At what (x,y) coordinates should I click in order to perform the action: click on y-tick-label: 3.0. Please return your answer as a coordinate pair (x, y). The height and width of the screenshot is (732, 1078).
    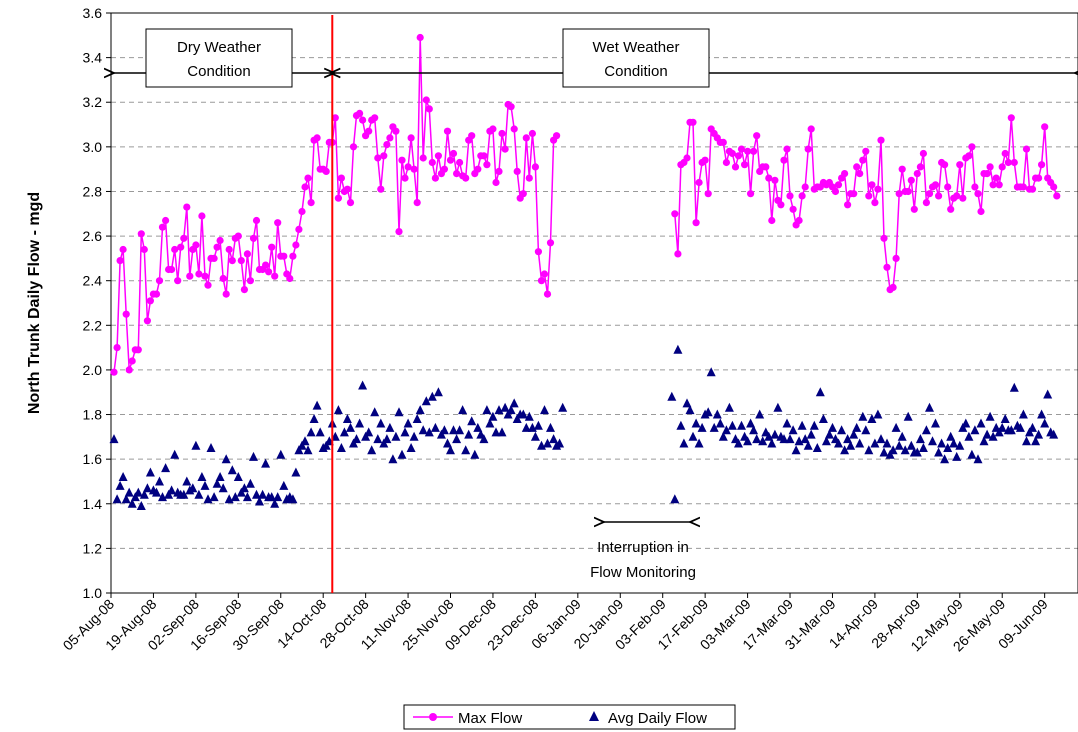
    Looking at the image, I should click on (93, 147).